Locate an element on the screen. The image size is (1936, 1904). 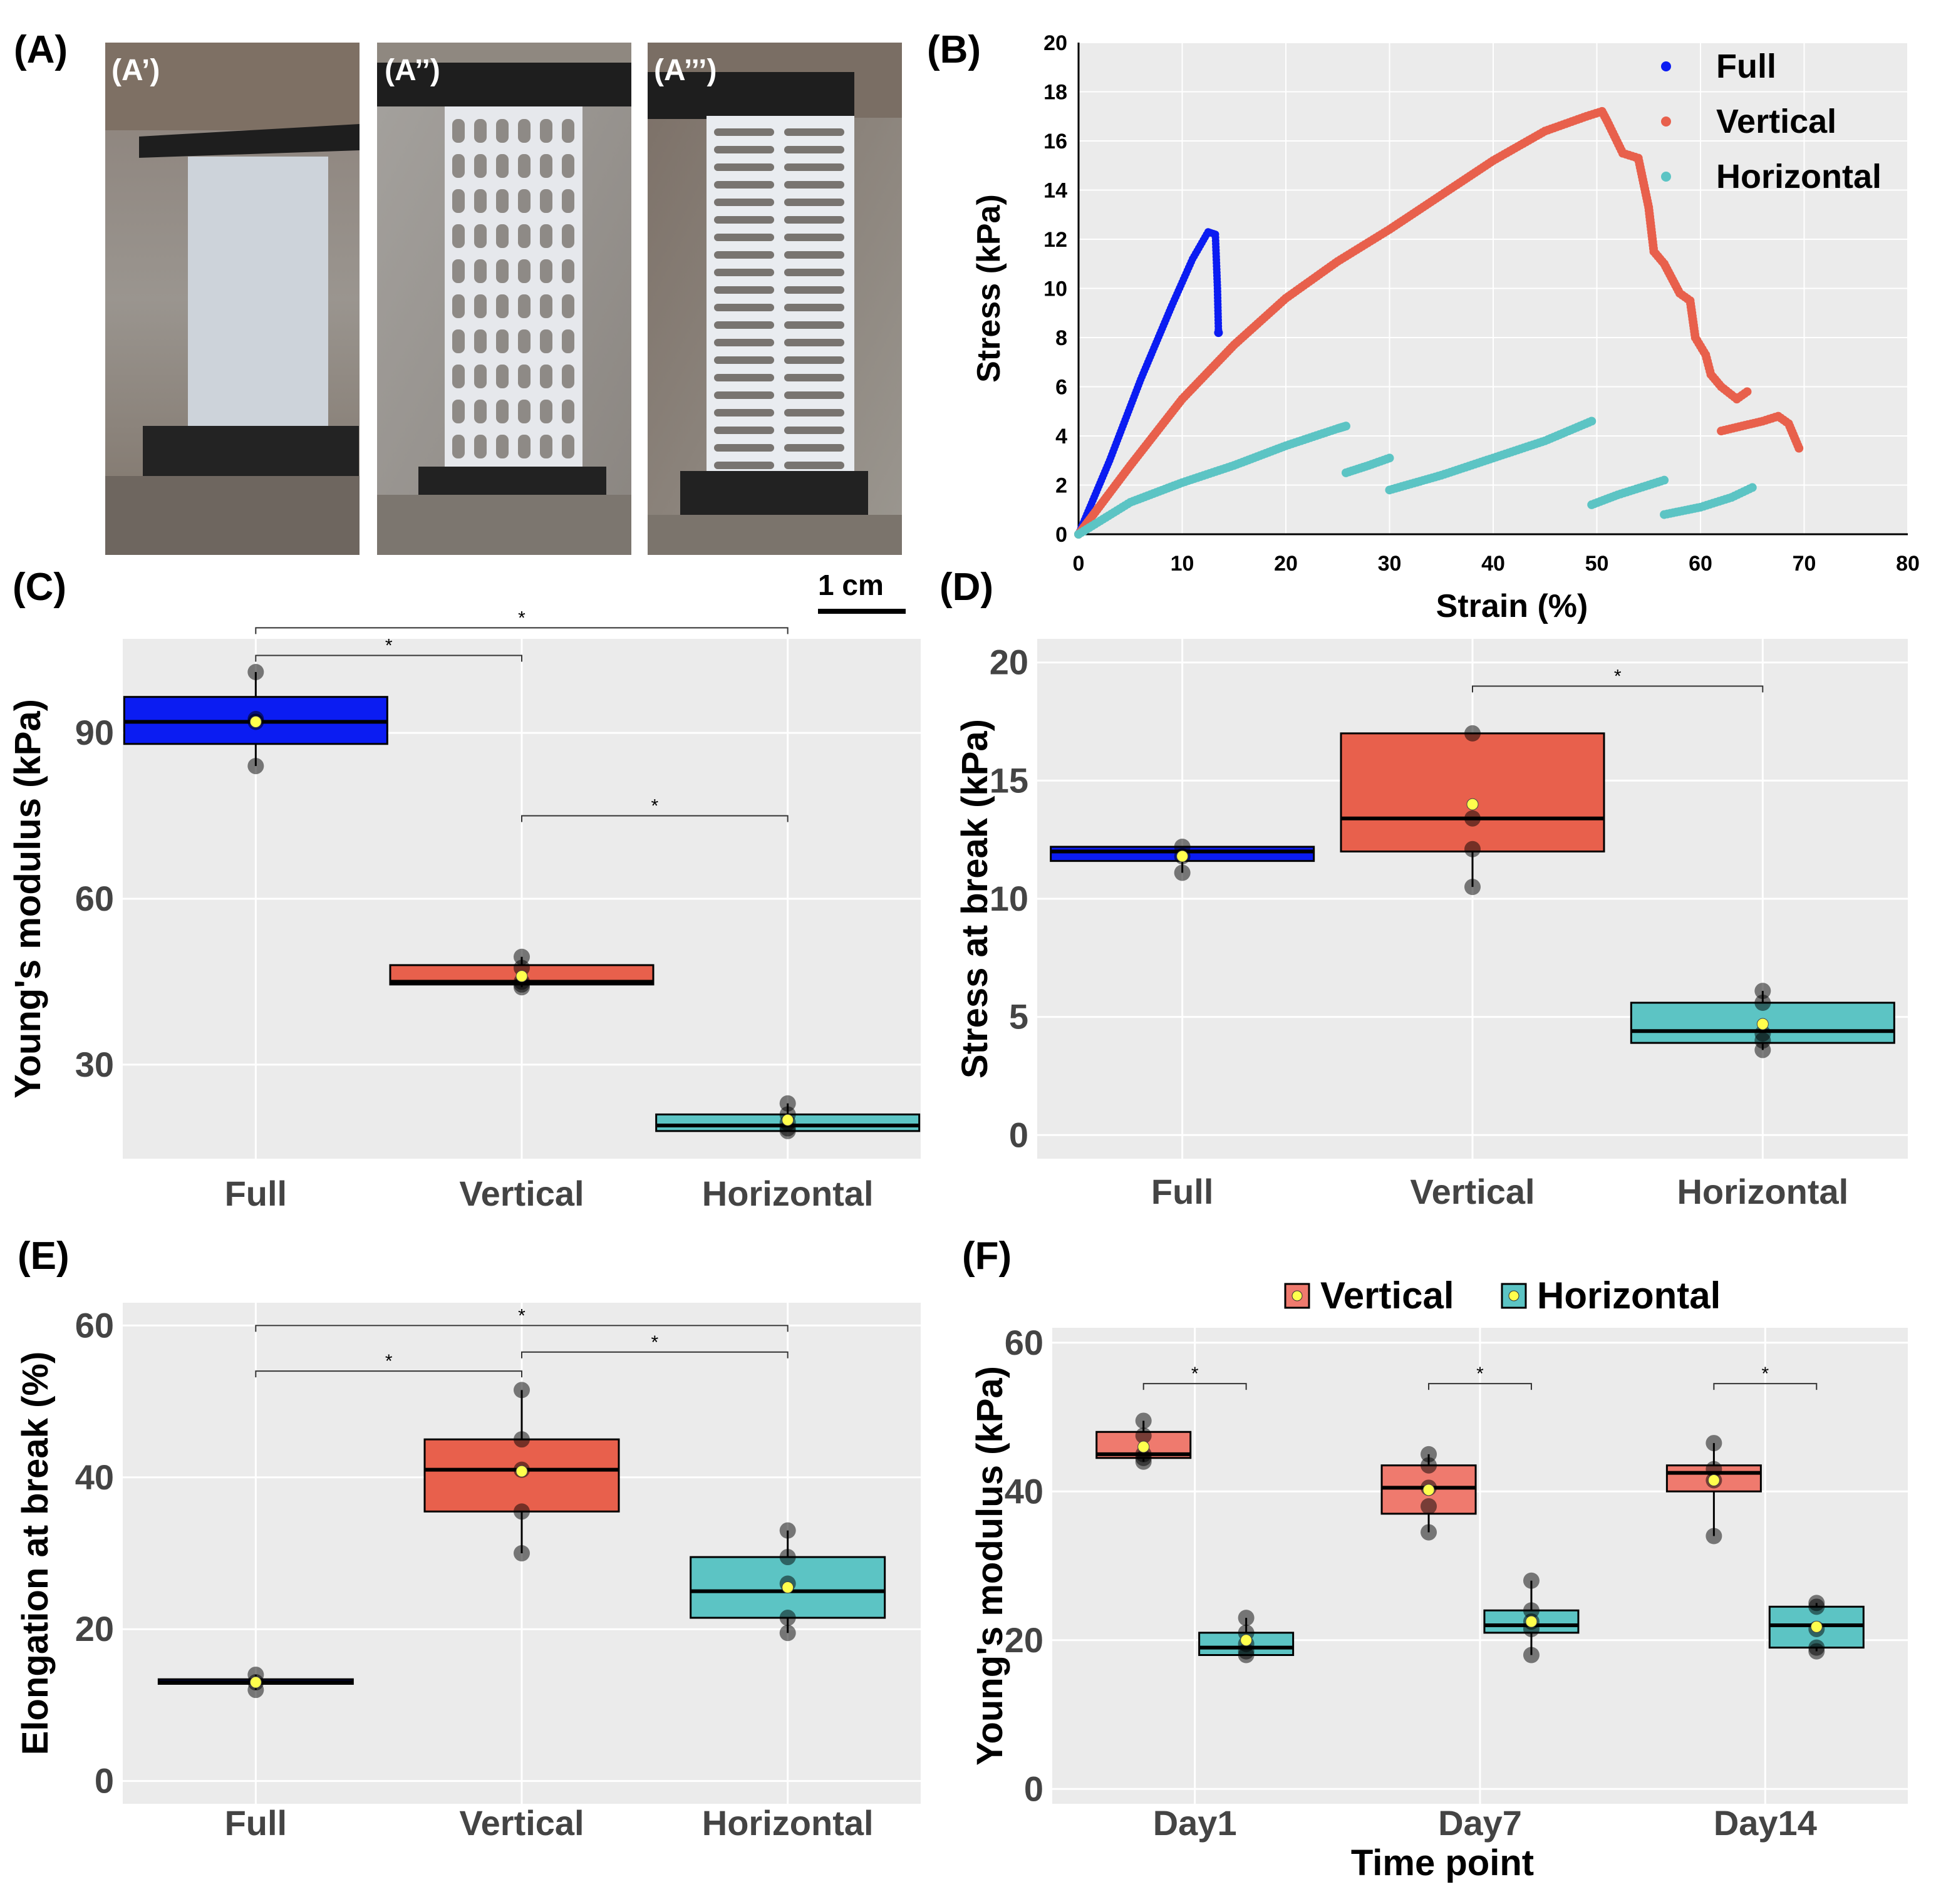
x-tick-label-full: Full is located at coordinates (1182, 1191).